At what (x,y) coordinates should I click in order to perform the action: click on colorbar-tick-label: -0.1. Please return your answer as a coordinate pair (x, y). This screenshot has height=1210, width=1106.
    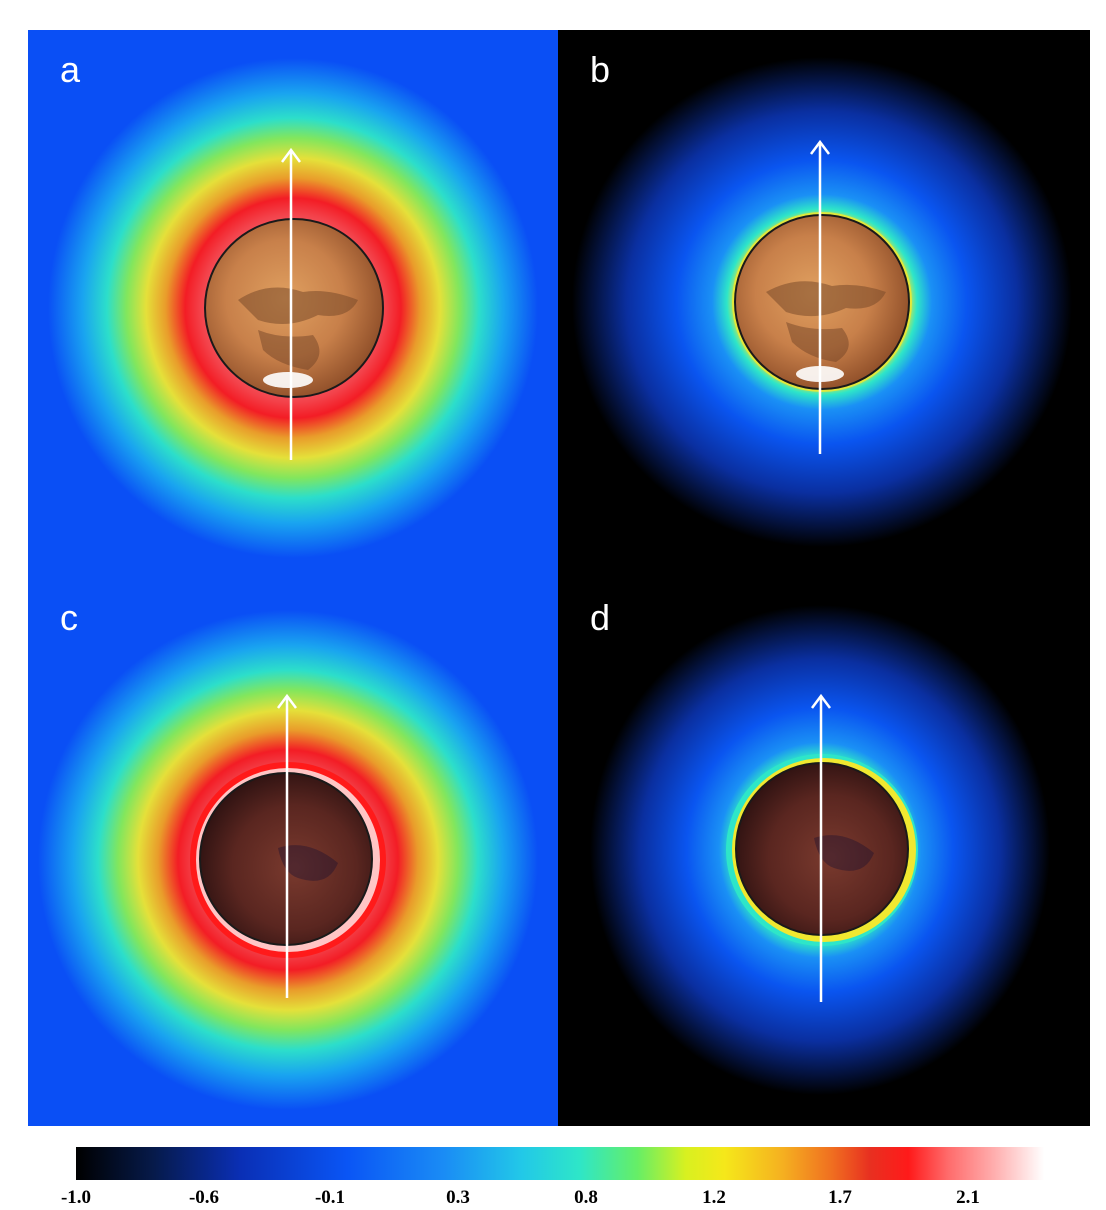
    Looking at the image, I should click on (330, 1197).